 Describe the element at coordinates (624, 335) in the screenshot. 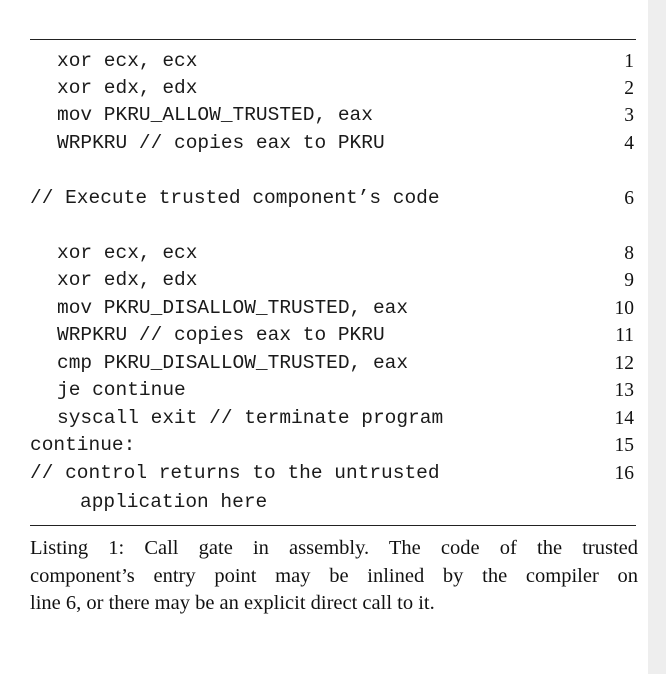

I see `line-number: 11` at that location.